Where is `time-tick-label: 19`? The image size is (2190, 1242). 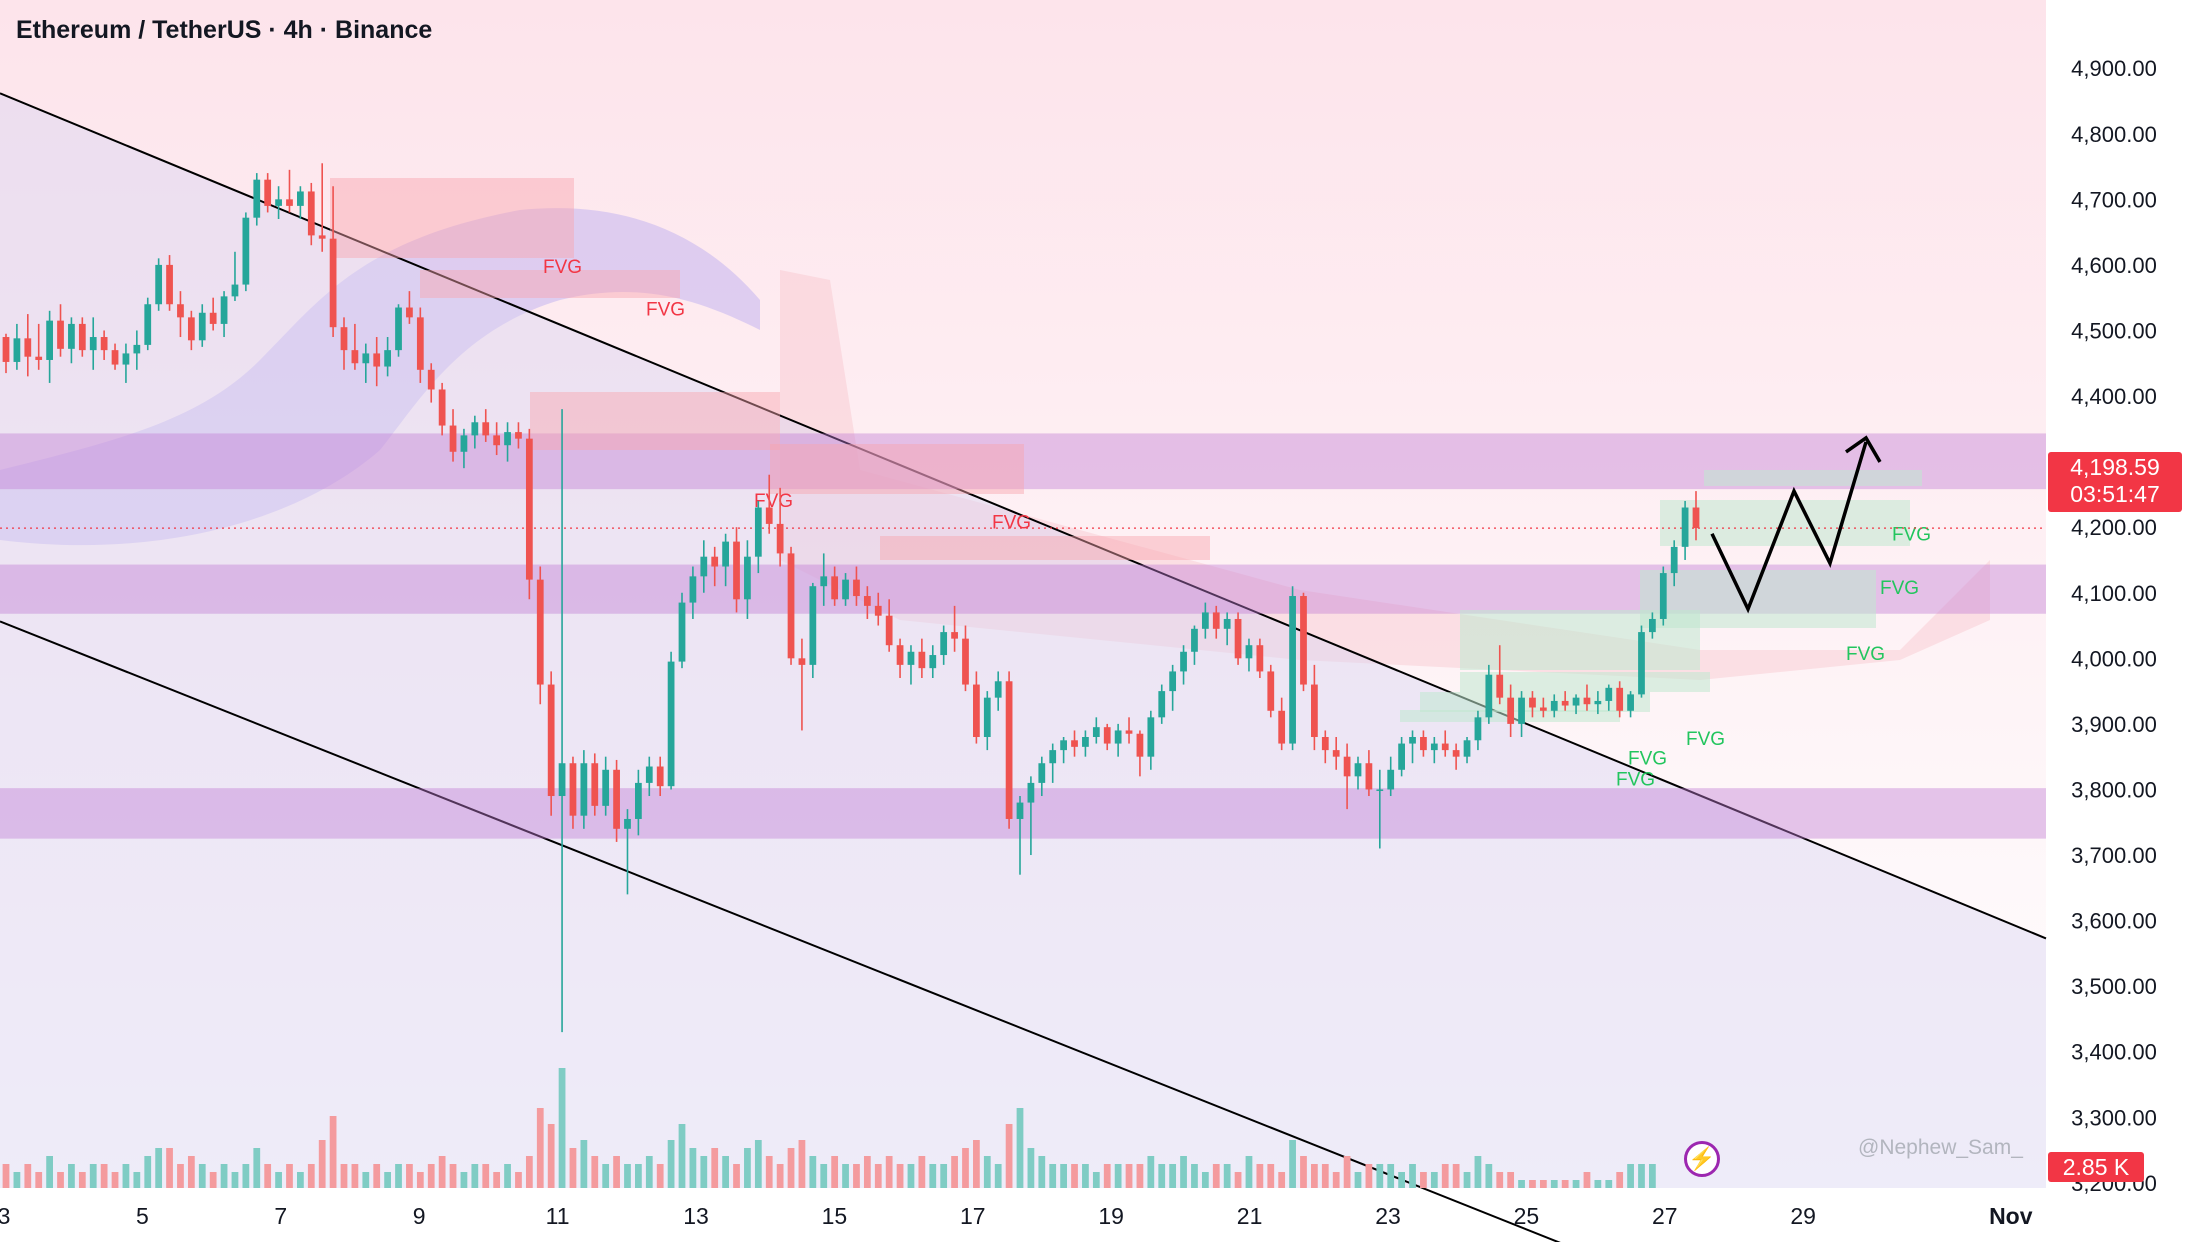
time-tick-label: 19 is located at coordinates (1111, 1216).